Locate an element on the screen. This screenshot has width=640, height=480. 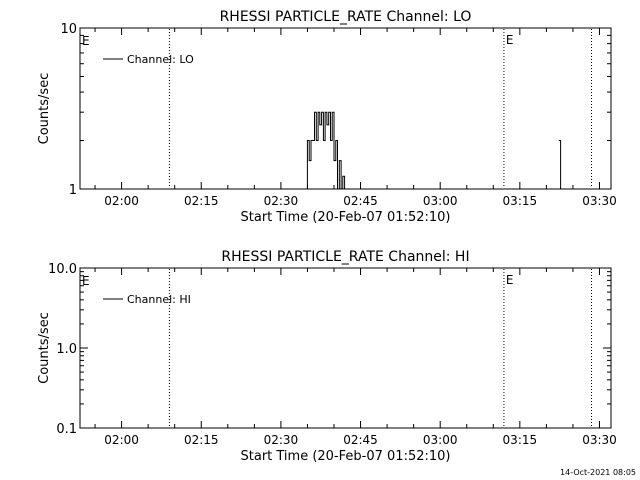
footer-timestamp: 14-Oct-2021 08:05 is located at coordinates (598, 472).